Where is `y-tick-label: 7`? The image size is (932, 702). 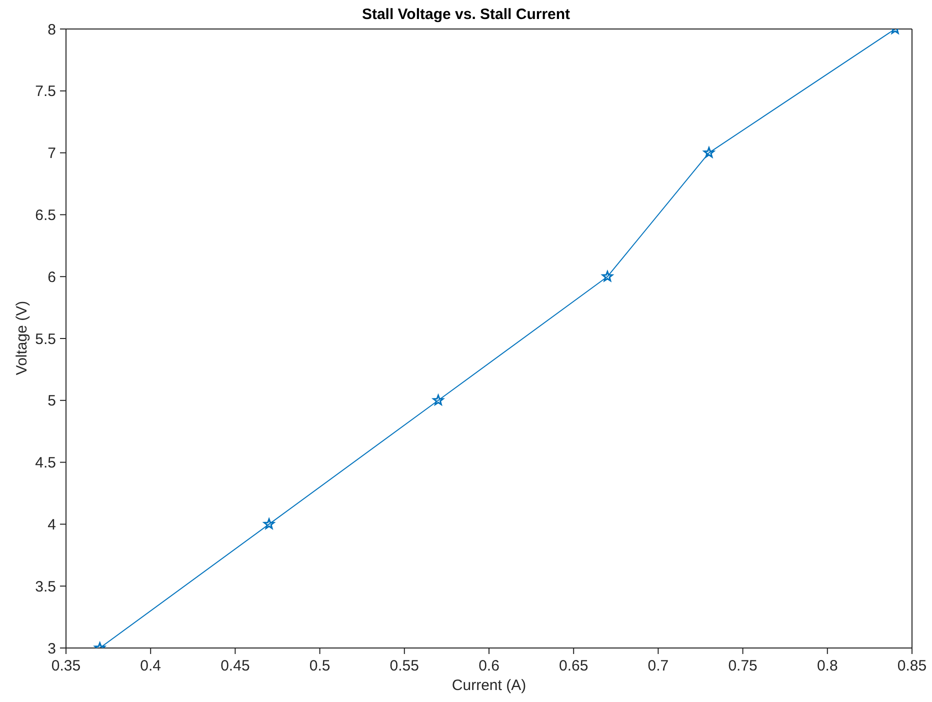 y-tick-label: 7 is located at coordinates (52, 153).